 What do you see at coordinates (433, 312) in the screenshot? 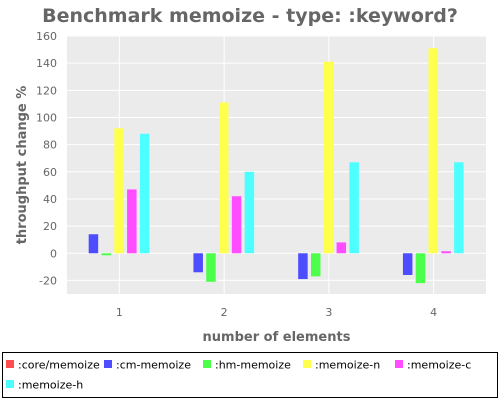
I see `x-tick-label: 4` at bounding box center [433, 312].